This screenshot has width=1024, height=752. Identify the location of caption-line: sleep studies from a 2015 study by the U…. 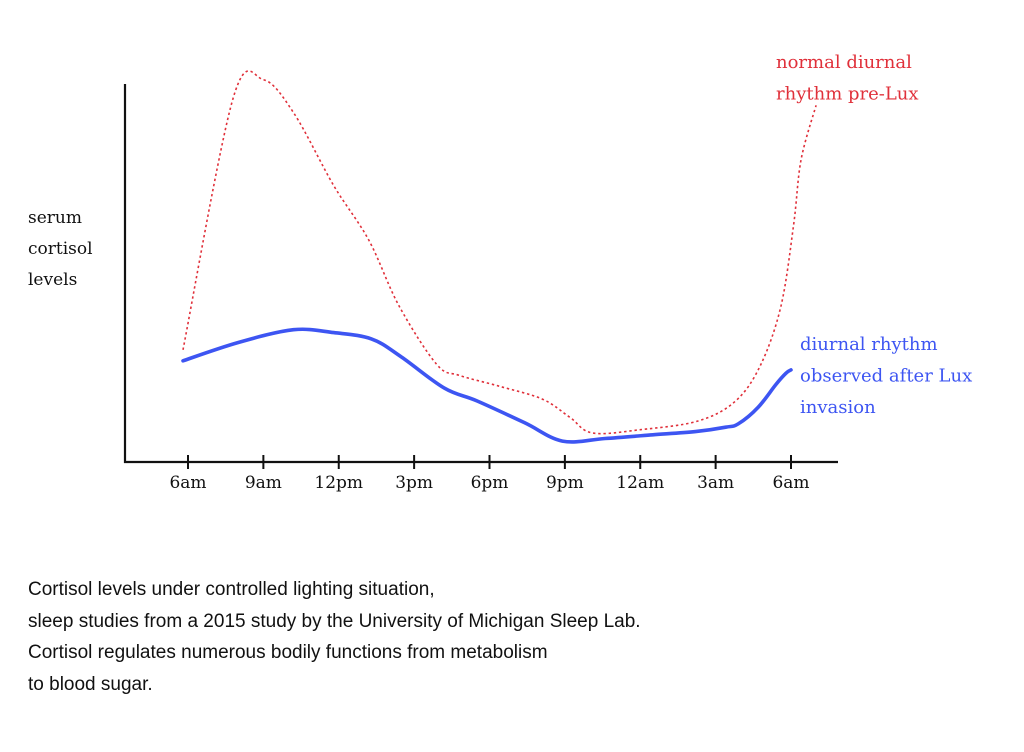
(334, 621).